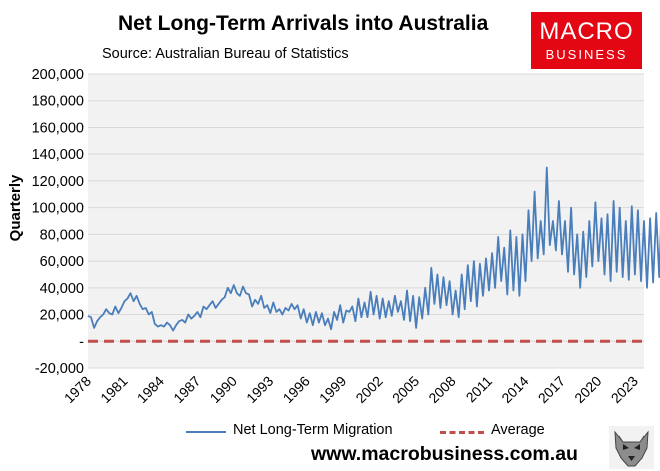 Image resolution: width=660 pixels, height=471 pixels. What do you see at coordinates (296, 389) in the screenshot?
I see `x-tick-label: 1996` at bounding box center [296, 389].